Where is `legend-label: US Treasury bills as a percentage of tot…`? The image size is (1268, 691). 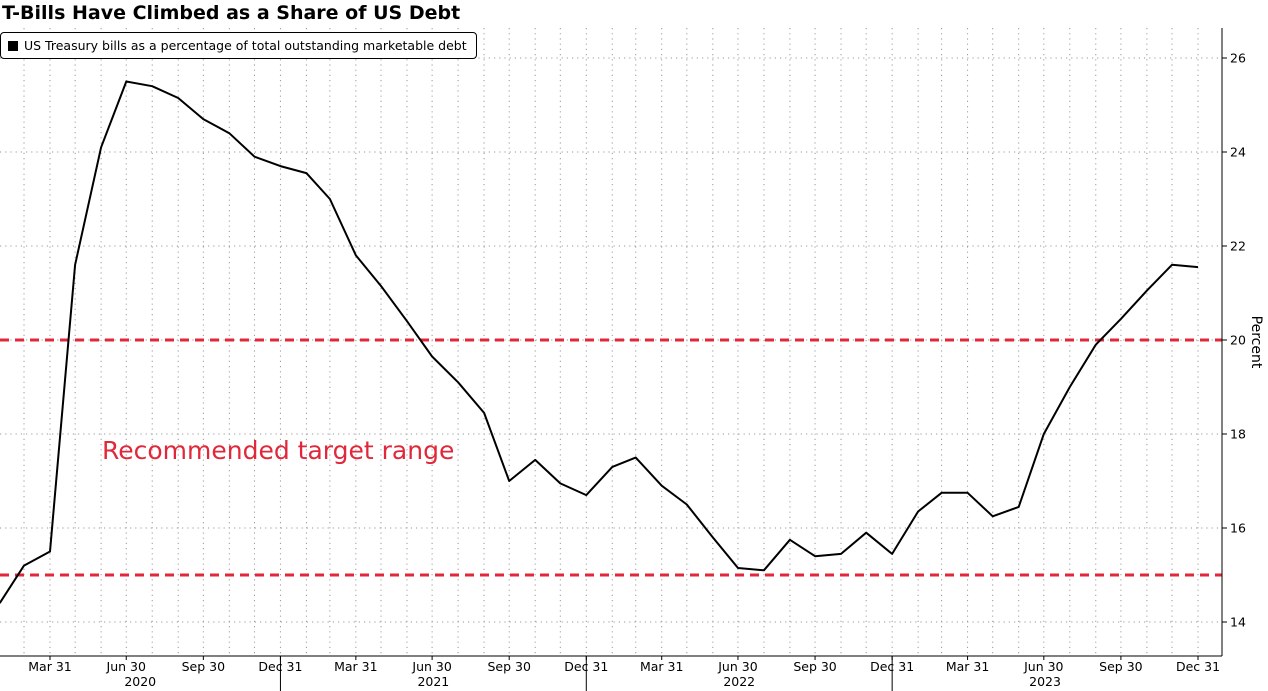 legend-label: US Treasury bills as a percentage of tot… is located at coordinates (245, 45).